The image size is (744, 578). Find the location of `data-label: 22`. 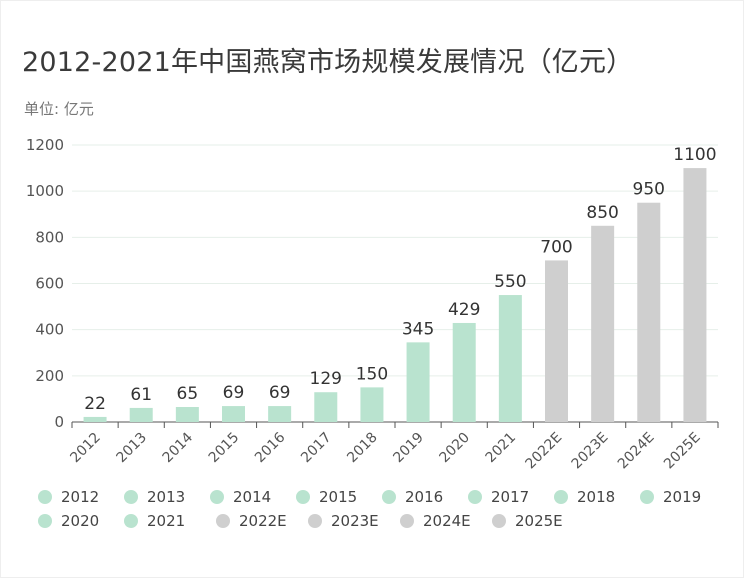

data-label: 22 is located at coordinates (95, 404).